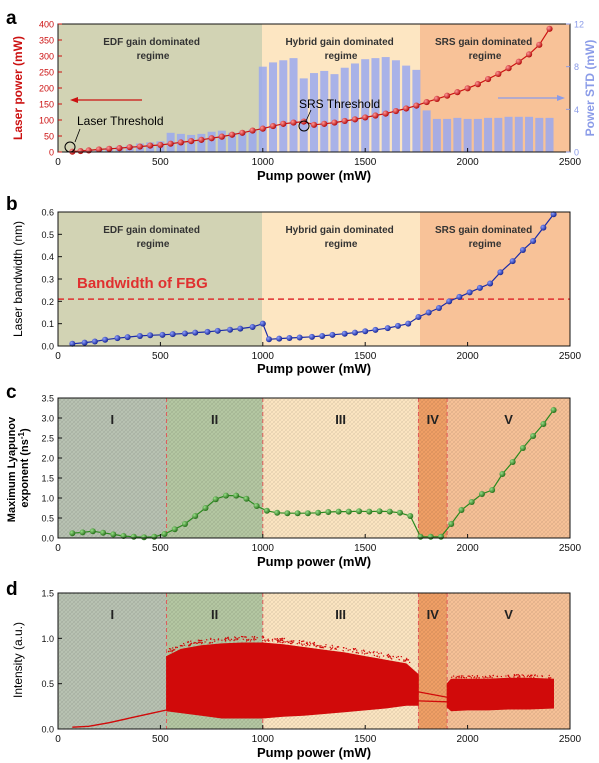  I want to click on y-tick-label: 50, so click(49, 137).